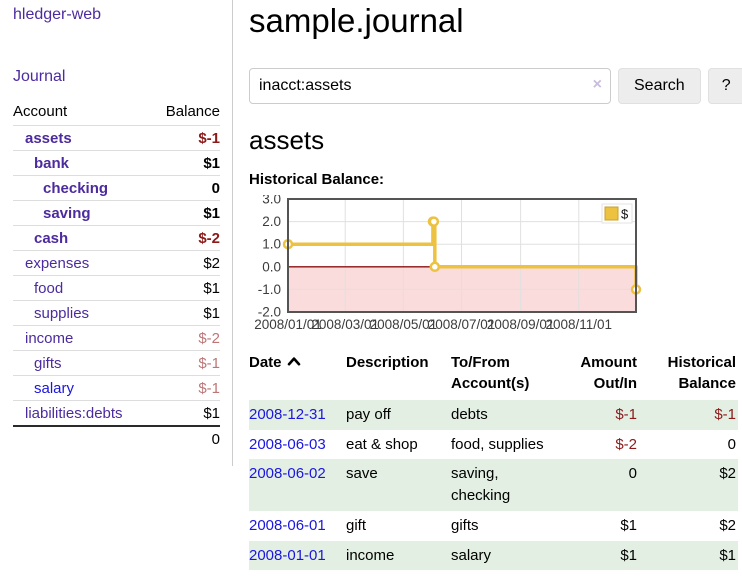  Describe the element at coordinates (49, 338) in the screenshot. I see `sidebar-account-income: income` at that location.